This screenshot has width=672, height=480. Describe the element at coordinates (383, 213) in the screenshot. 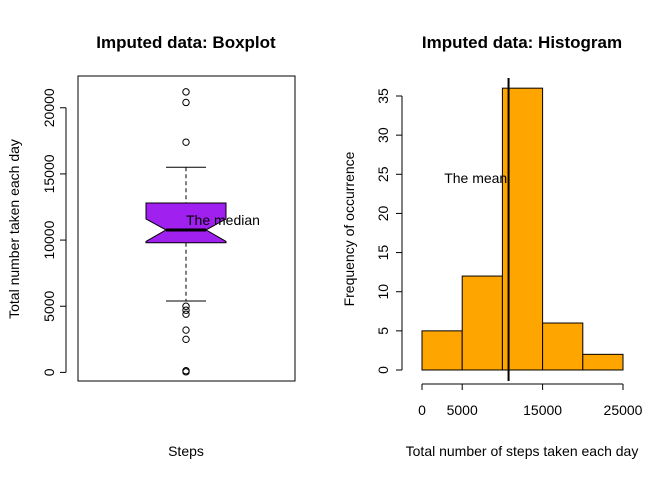

I see `histogram-y-tick-label: 20` at that location.